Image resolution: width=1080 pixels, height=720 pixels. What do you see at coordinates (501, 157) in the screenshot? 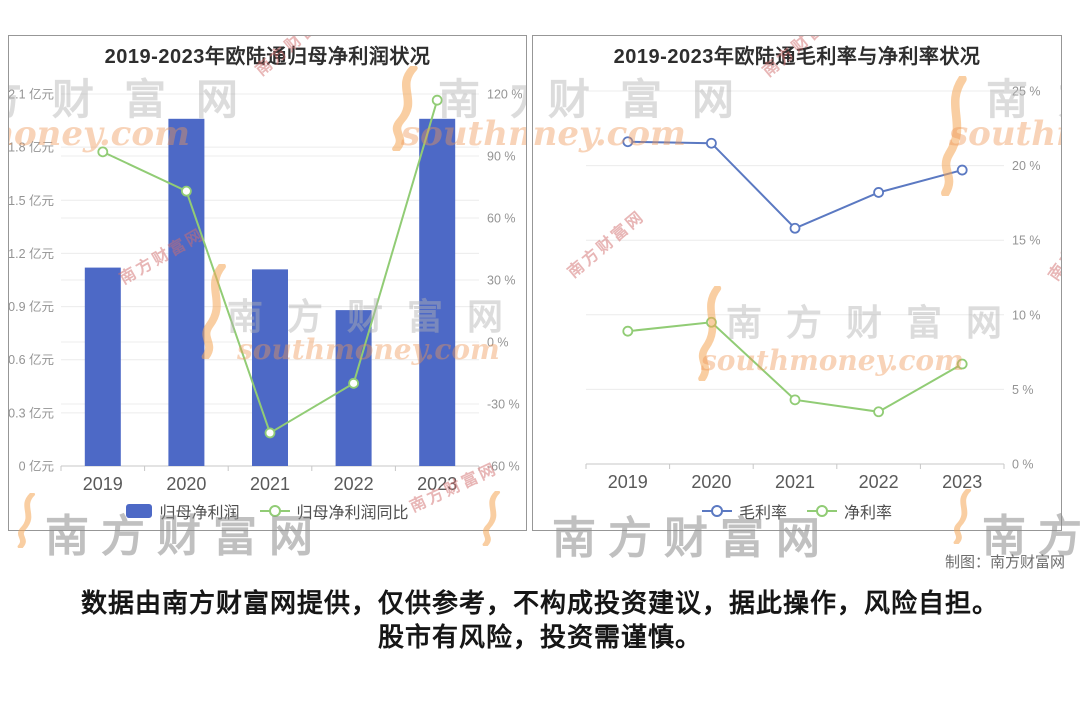
I see `right-axis-tick-label: 90 %` at bounding box center [501, 157].